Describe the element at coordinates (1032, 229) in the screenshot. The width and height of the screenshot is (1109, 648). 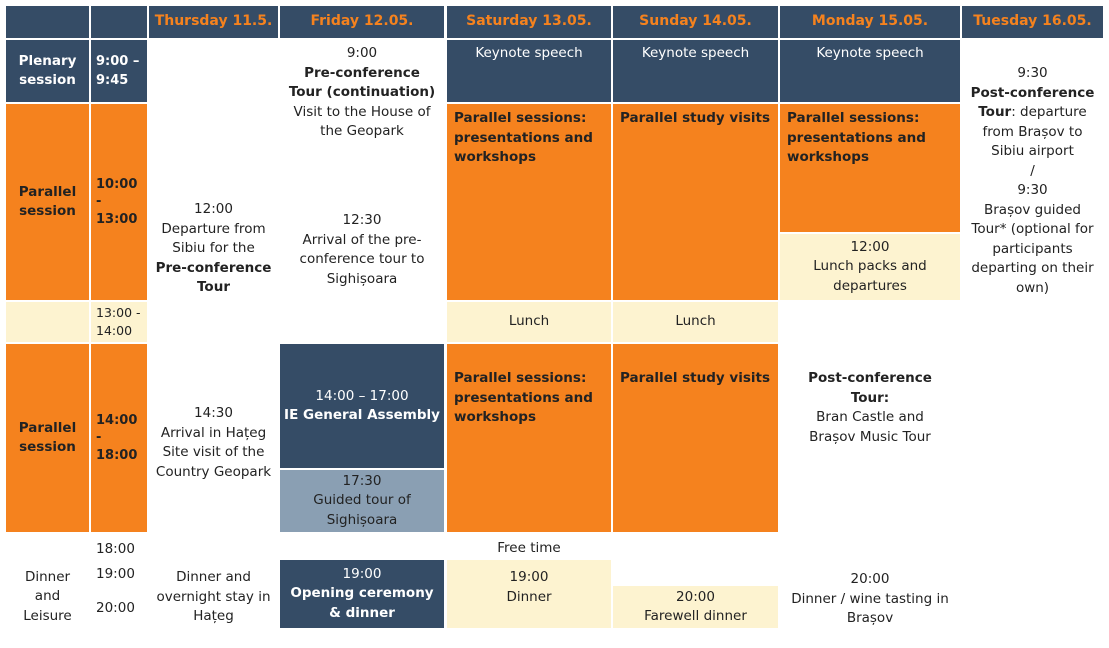
I see `tuesday-text: Tour* (optional for` at that location.